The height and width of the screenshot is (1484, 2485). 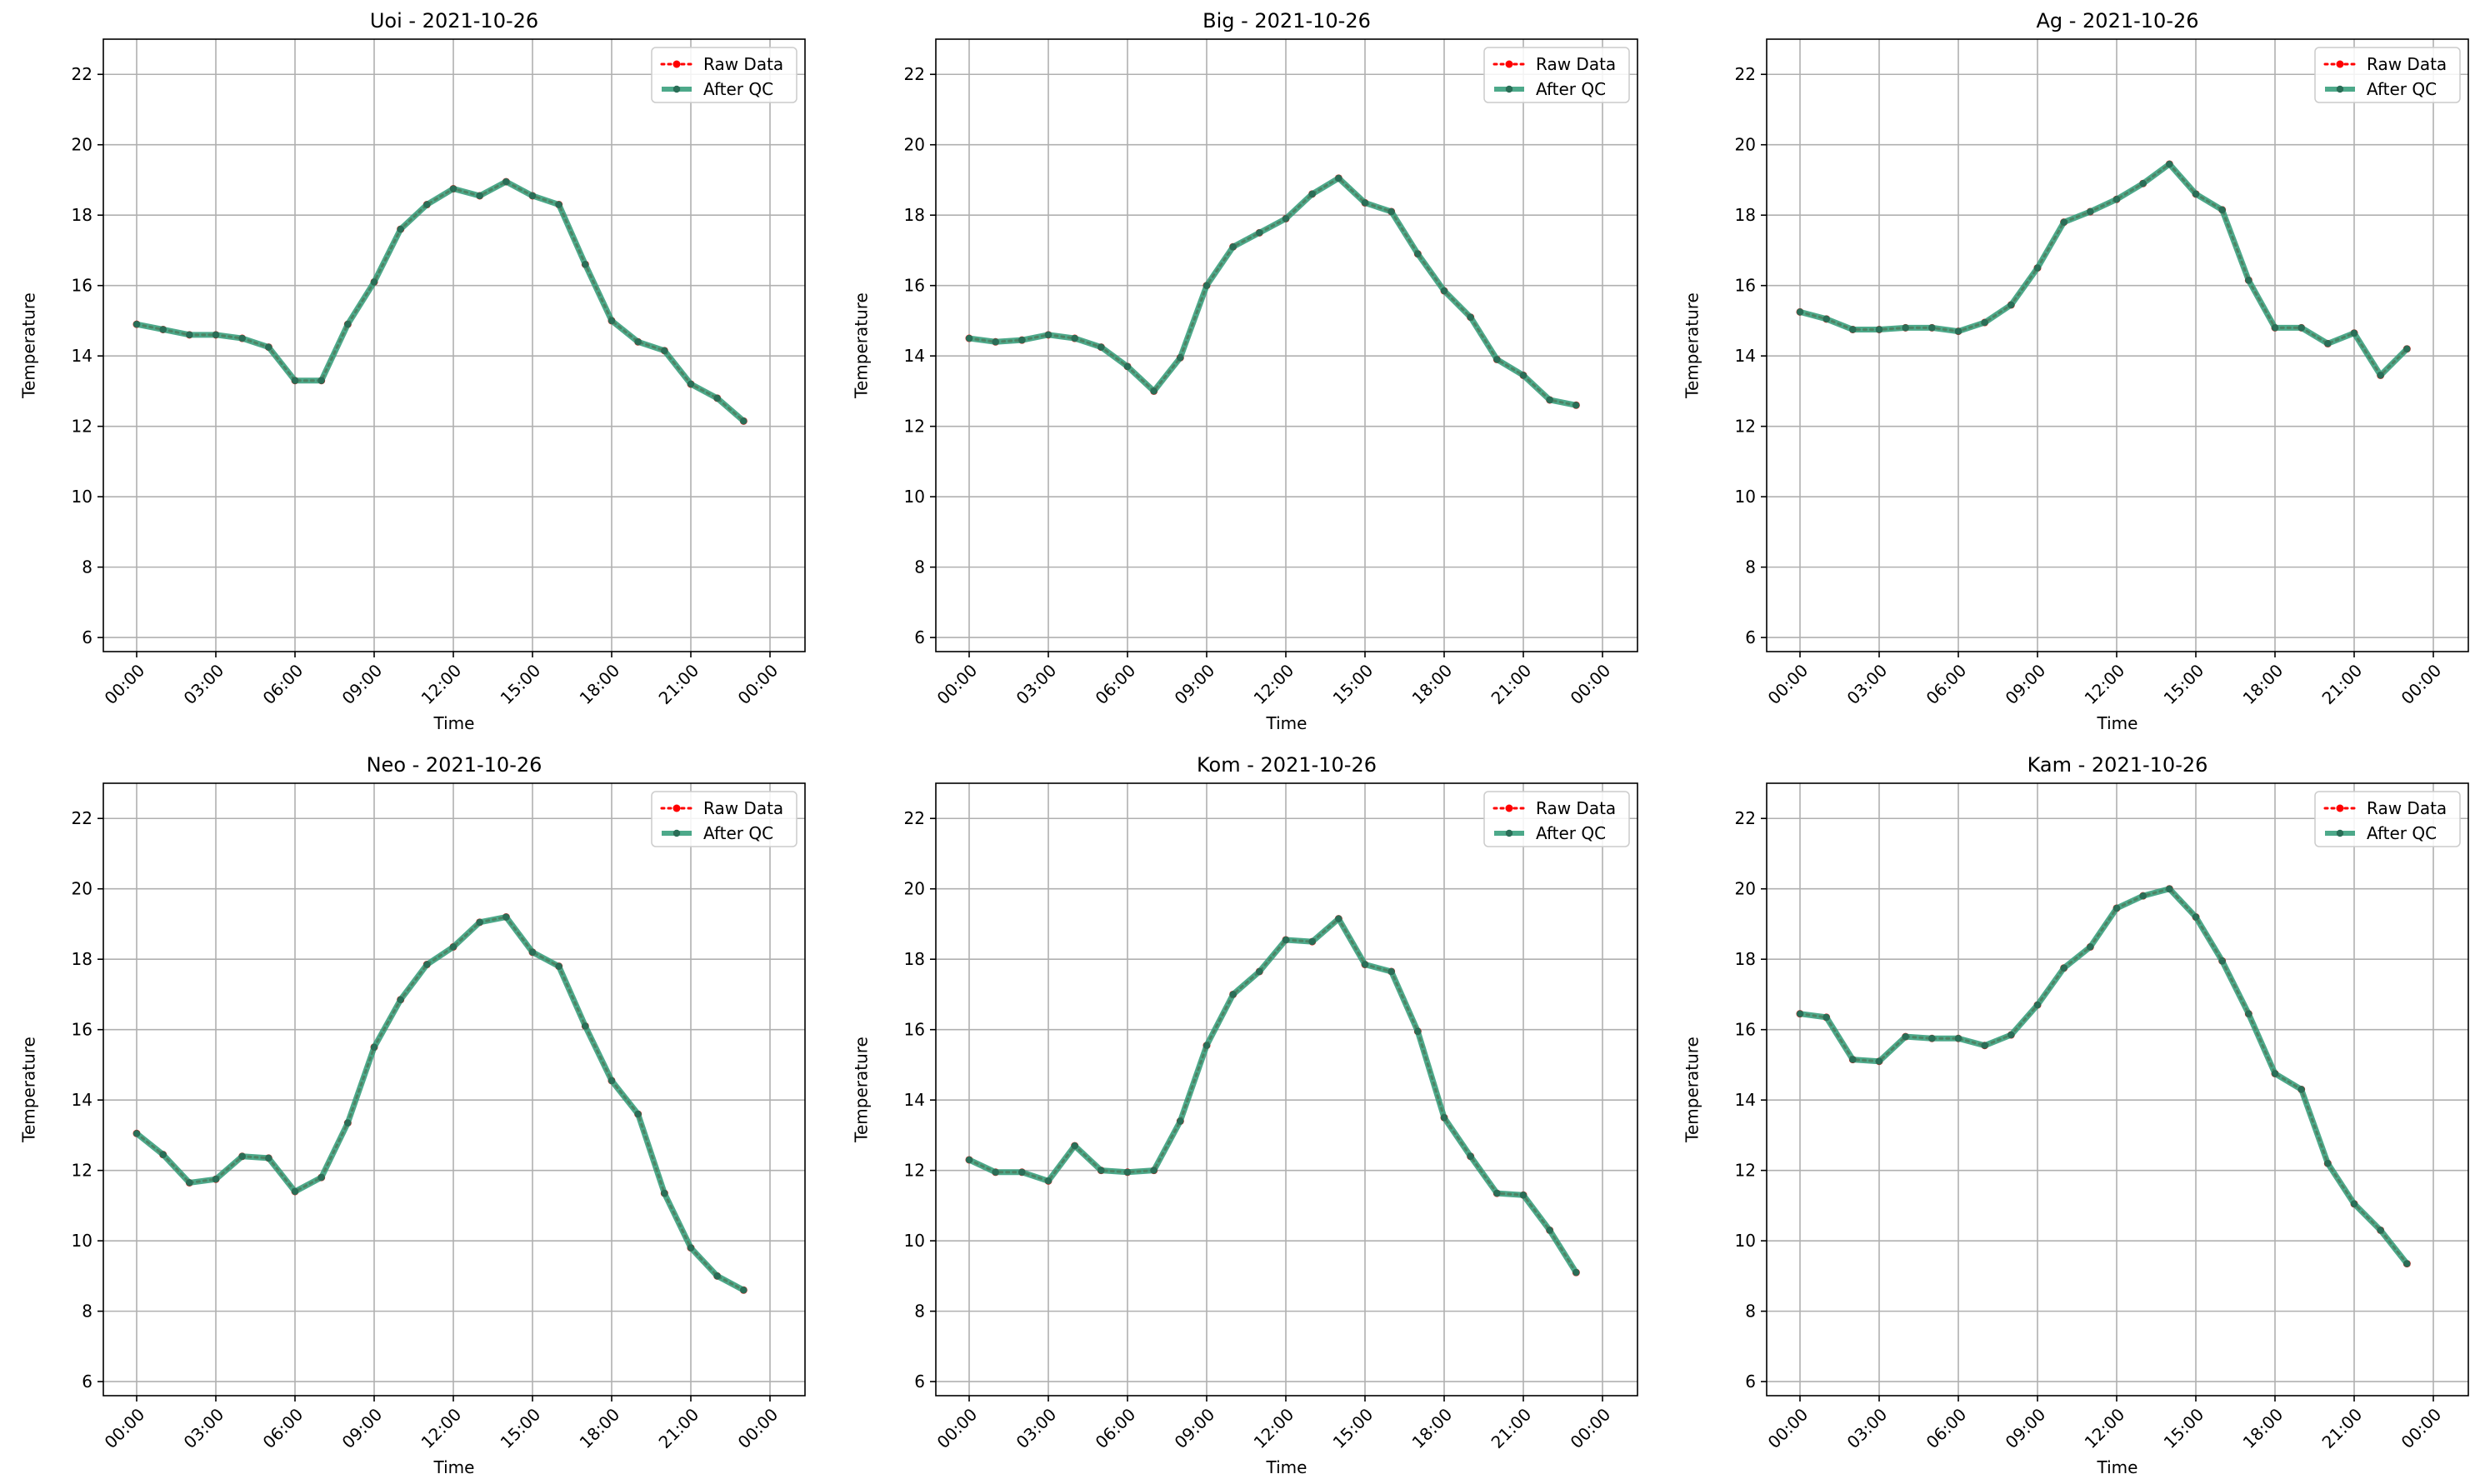 What do you see at coordinates (454, 765) in the screenshot?
I see `chart-title: Neo - 2021-10-26` at bounding box center [454, 765].